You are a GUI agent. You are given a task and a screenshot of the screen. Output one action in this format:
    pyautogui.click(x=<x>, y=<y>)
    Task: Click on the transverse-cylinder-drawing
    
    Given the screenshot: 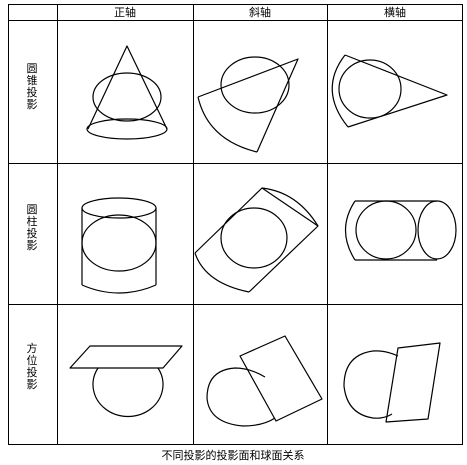 What is the action you would take?
    pyautogui.click(x=401, y=230)
    